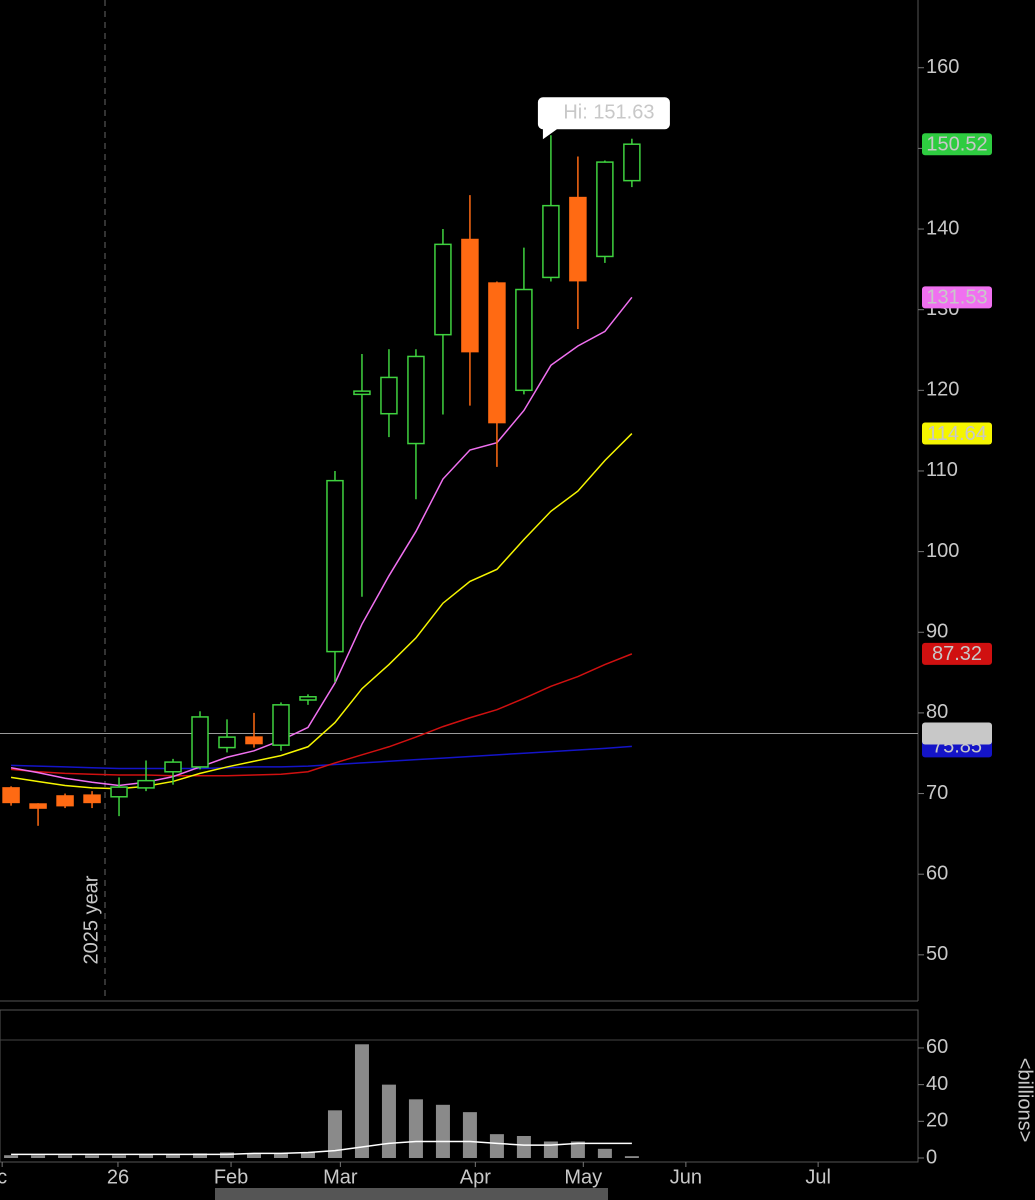 The image size is (1035, 1200). Describe the element at coordinates (231, 1177) in the screenshot. I see `x-tick-label: Feb` at that location.